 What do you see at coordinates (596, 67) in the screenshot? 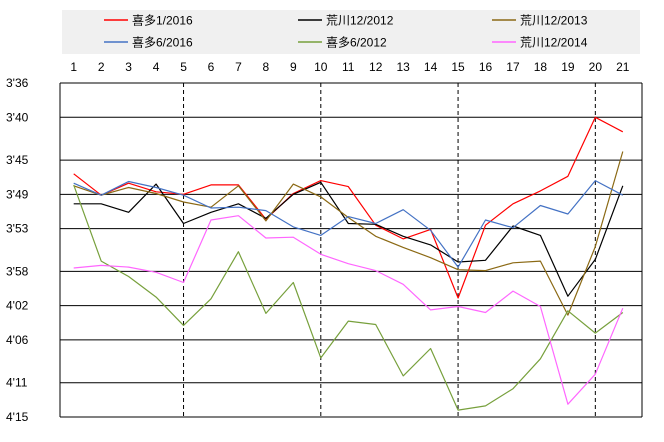
I see `x-tick-label: 20` at bounding box center [596, 67].